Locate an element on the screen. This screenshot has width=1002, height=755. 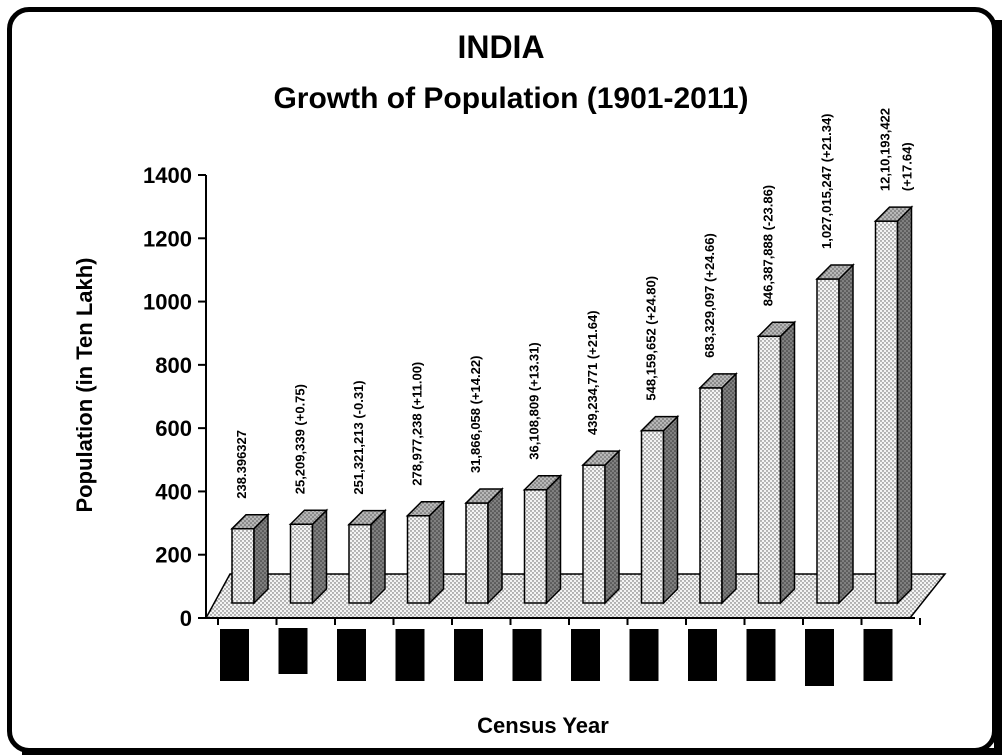
data-label: (+17.64) is located at coordinates (907, 166).